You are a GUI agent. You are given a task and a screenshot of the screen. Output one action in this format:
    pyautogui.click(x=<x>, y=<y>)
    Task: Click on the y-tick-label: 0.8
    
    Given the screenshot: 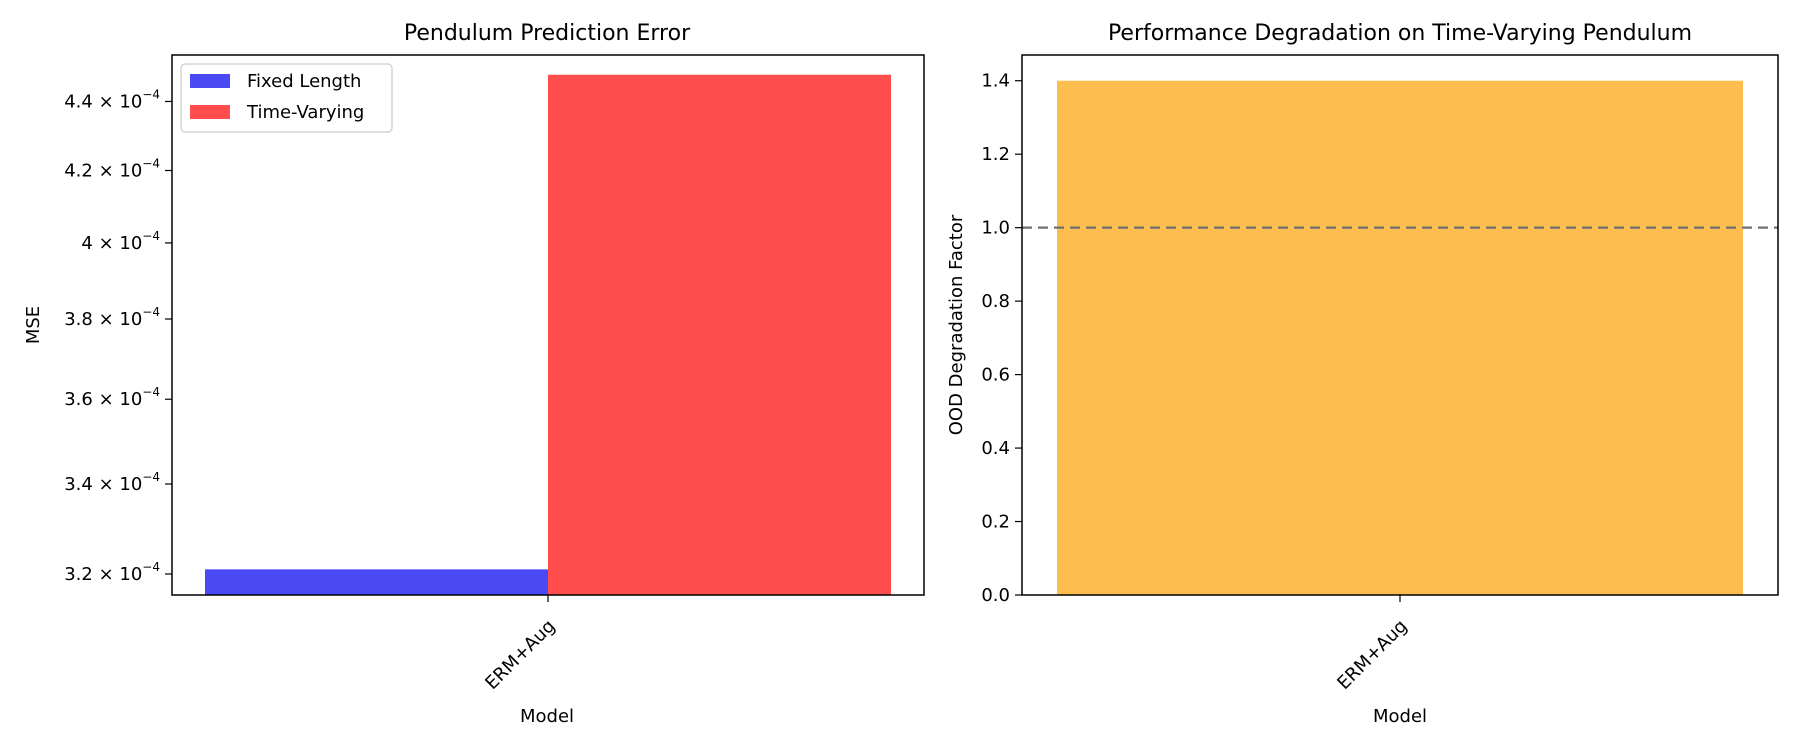 What is the action you would take?
    pyautogui.click(x=995, y=301)
    